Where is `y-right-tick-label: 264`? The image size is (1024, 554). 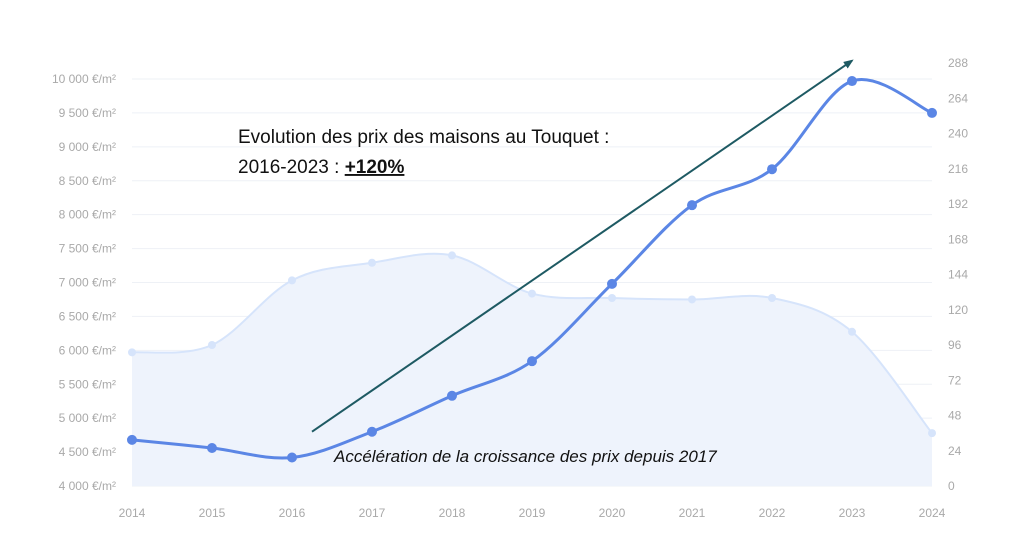 y-right-tick-label: 264 is located at coordinates (958, 98).